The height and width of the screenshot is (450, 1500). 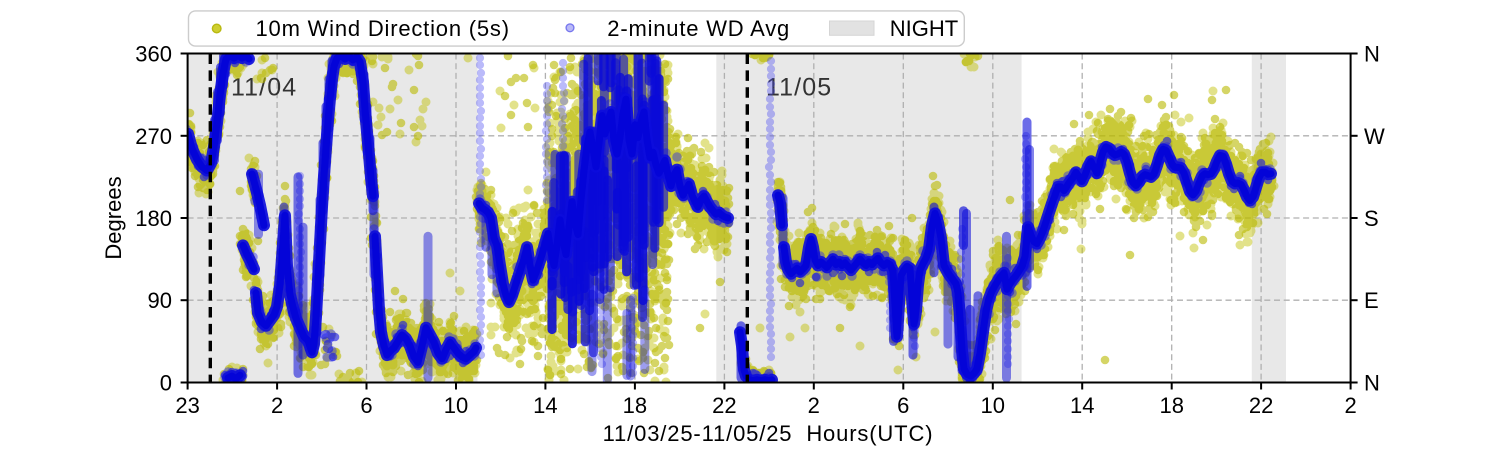 I want to click on svg-text: 360, so click(x=153, y=54).